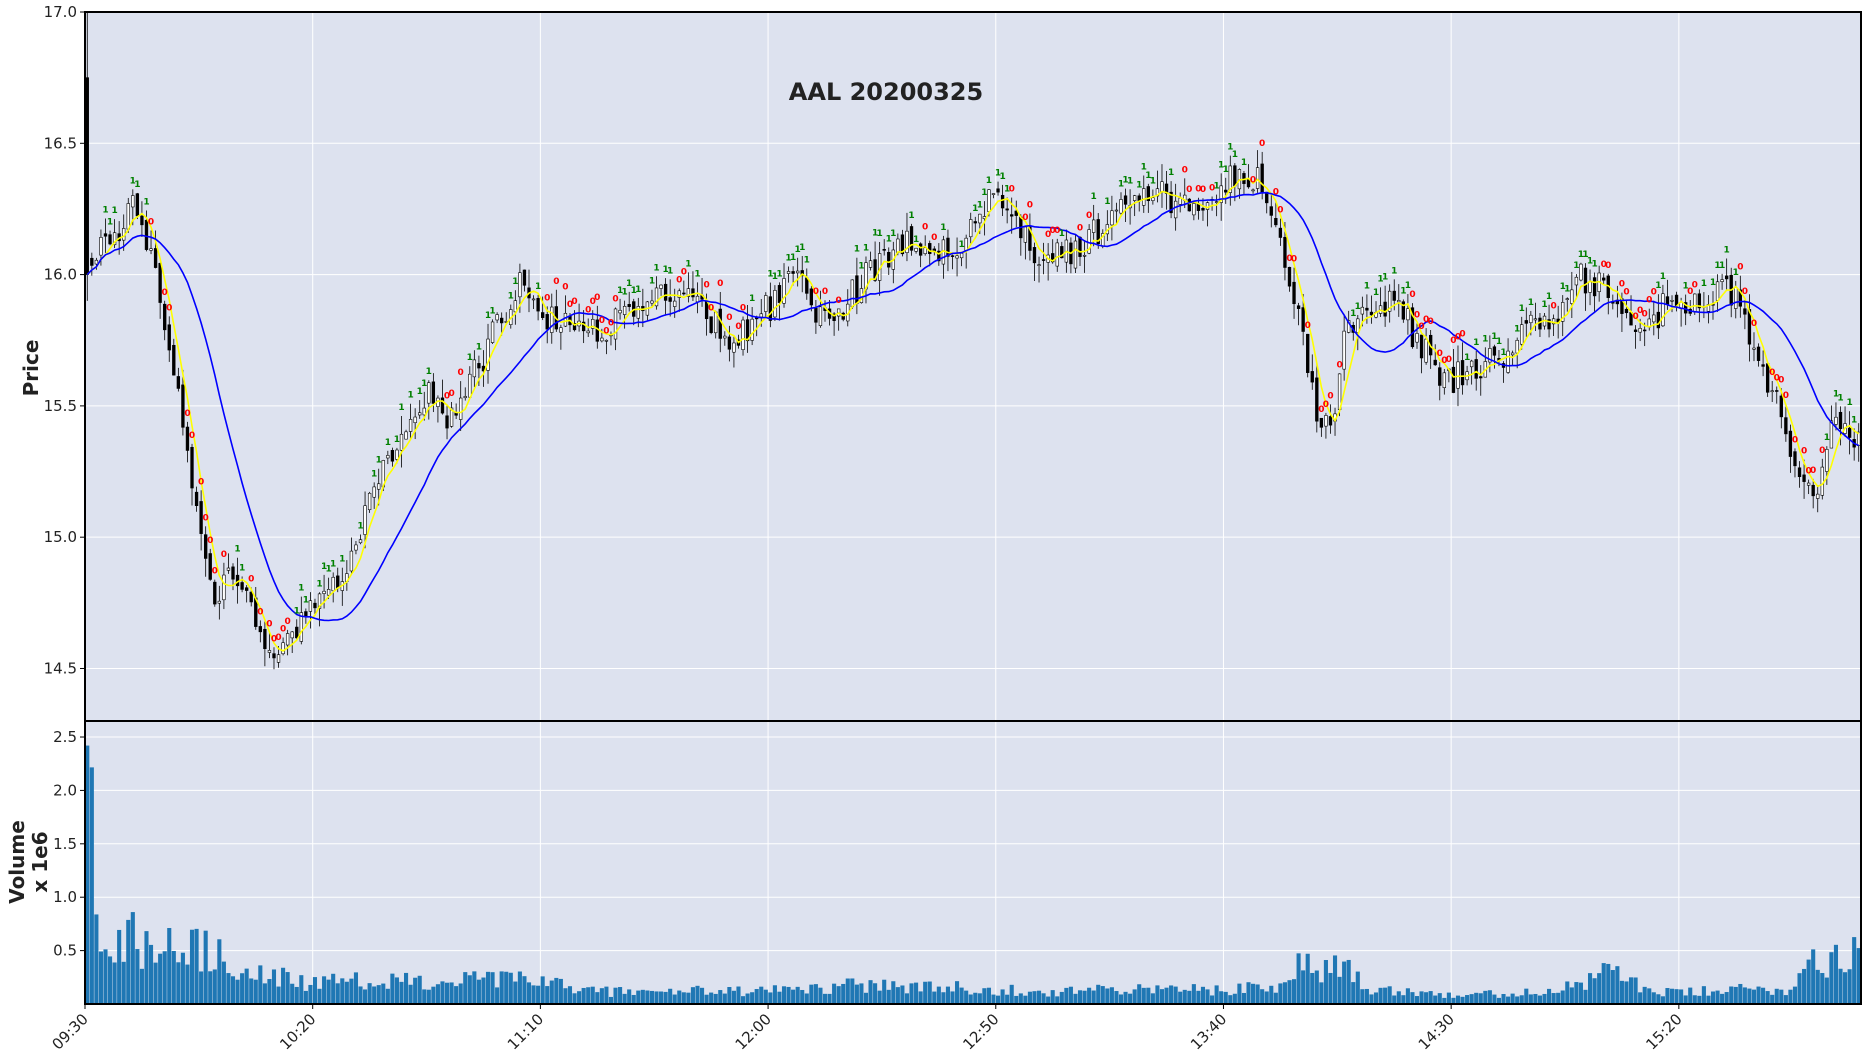 This screenshot has width=1869, height=1059. What do you see at coordinates (17, 862) in the screenshot?
I see `volume-axis-label: Volume` at bounding box center [17, 862].